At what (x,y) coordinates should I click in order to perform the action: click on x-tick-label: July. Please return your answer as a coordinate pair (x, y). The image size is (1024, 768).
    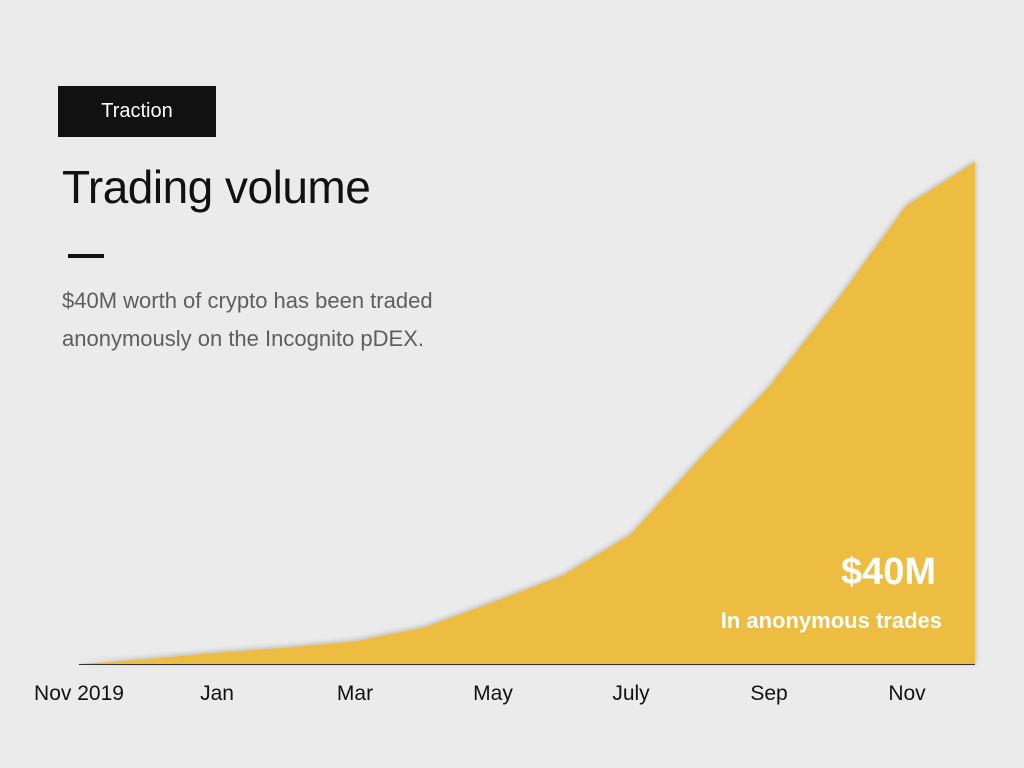
    Looking at the image, I should click on (631, 693).